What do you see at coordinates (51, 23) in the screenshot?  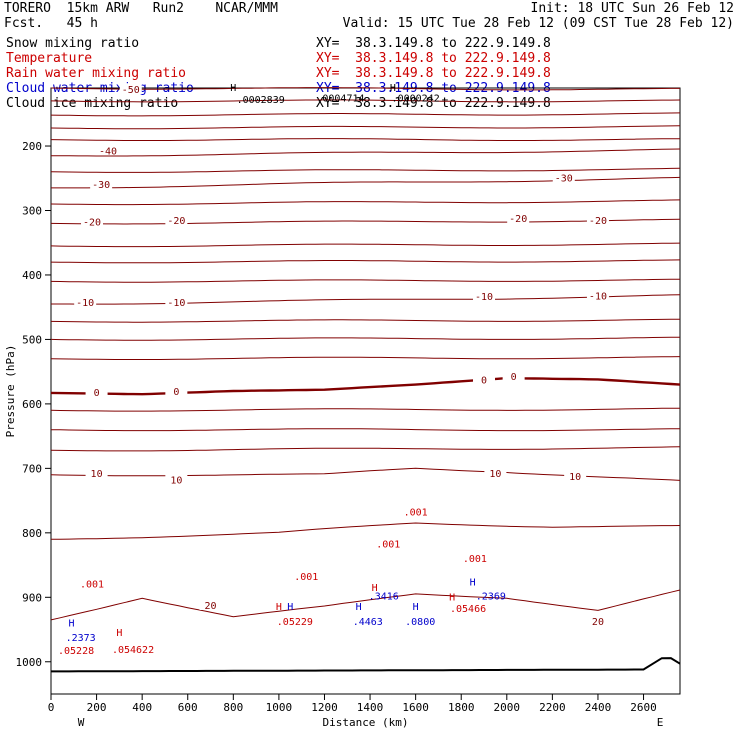 I see `forecast-hour: Fcst. 45 h` at bounding box center [51, 23].